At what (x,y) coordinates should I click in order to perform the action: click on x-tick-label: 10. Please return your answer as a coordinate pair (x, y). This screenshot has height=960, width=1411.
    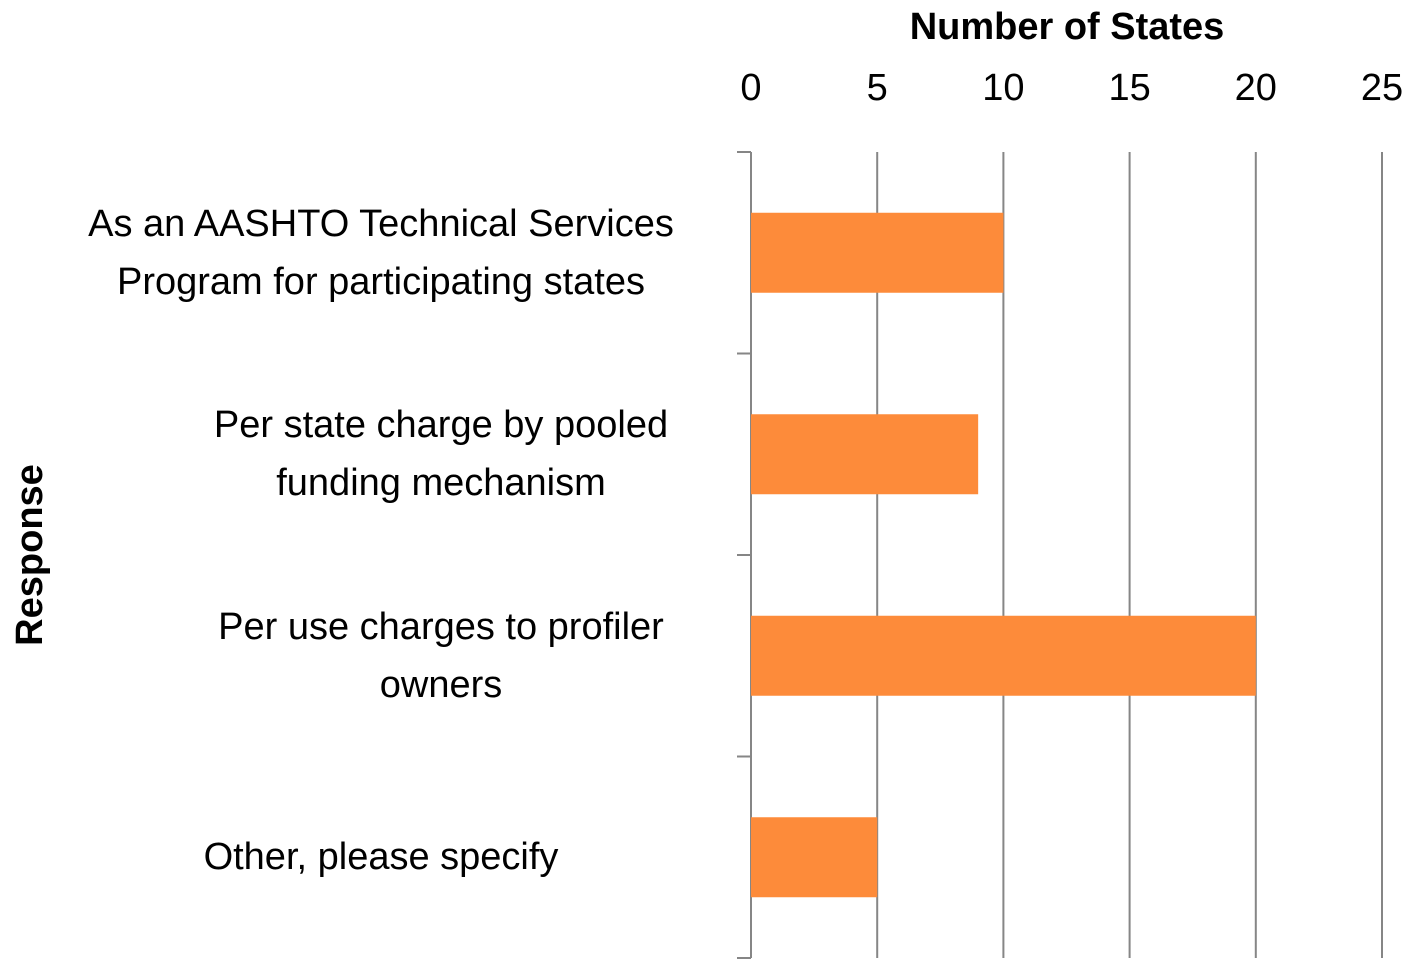
    Looking at the image, I should click on (1003, 88).